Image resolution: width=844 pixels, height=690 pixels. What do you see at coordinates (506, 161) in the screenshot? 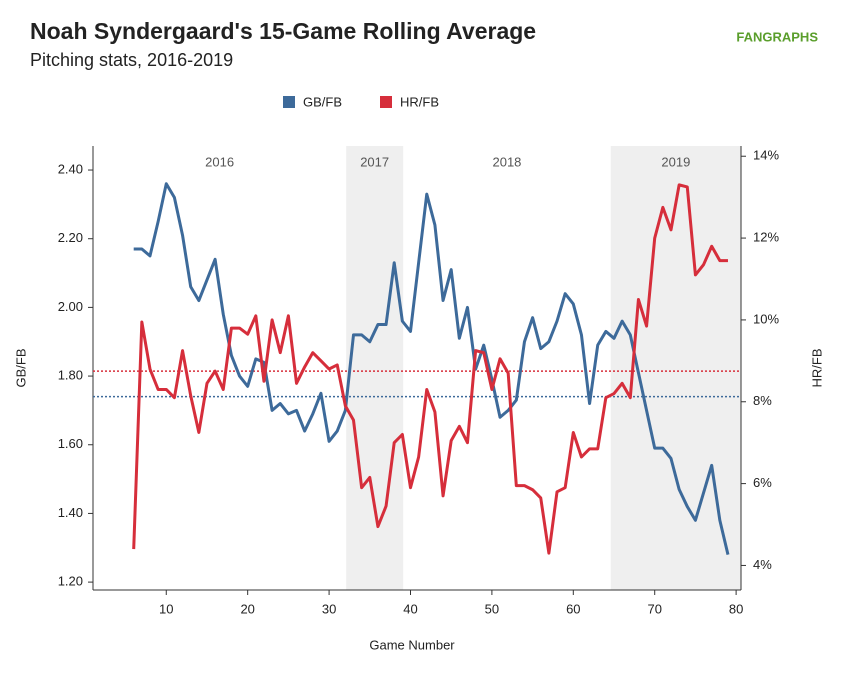
I see `season-label: 2018` at bounding box center [506, 161].